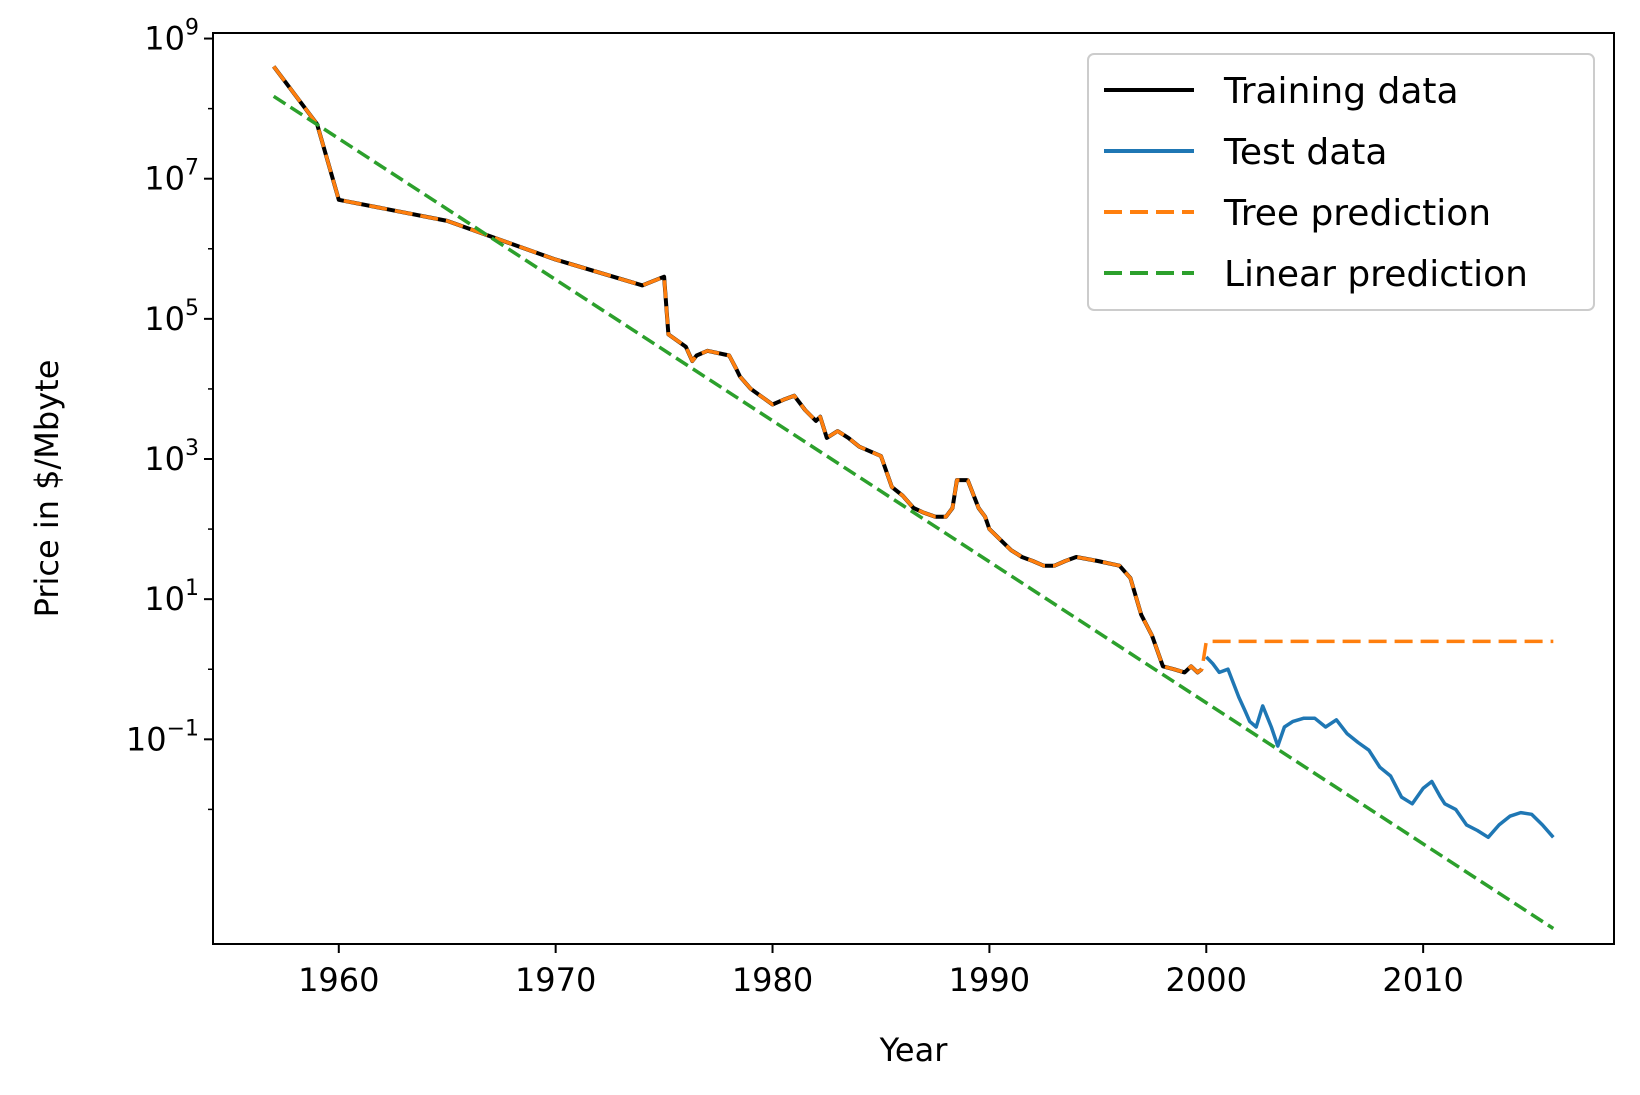 The image size is (1640, 1095). I want to click on legend-box, so click(1341, 182).